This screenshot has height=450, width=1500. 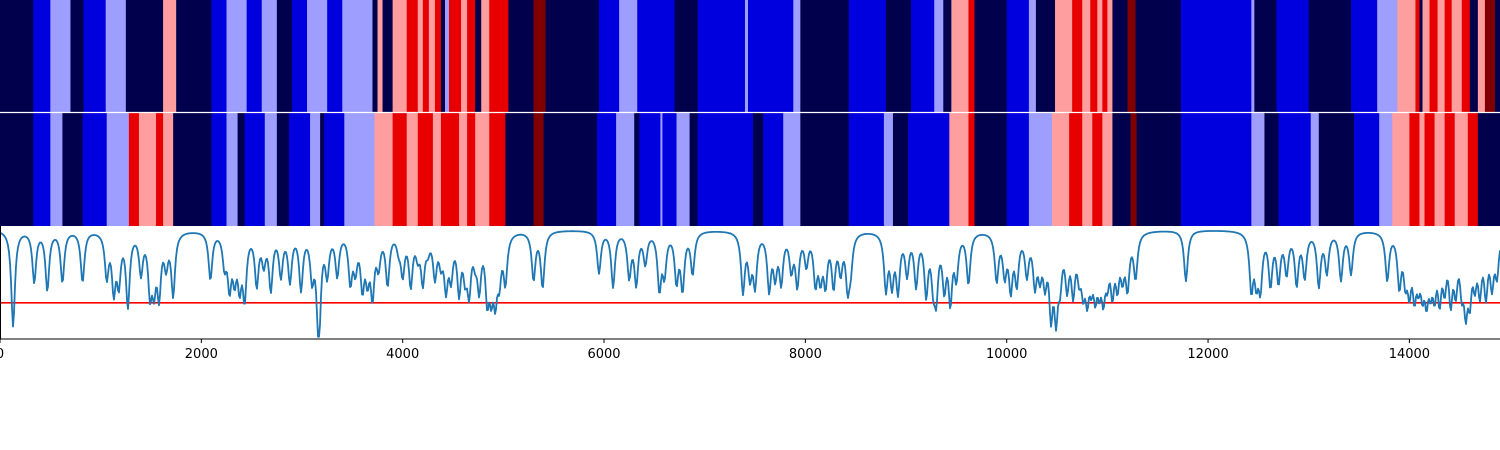 What do you see at coordinates (201, 354) in the screenshot?
I see `x-tick-label-1: 2000` at bounding box center [201, 354].